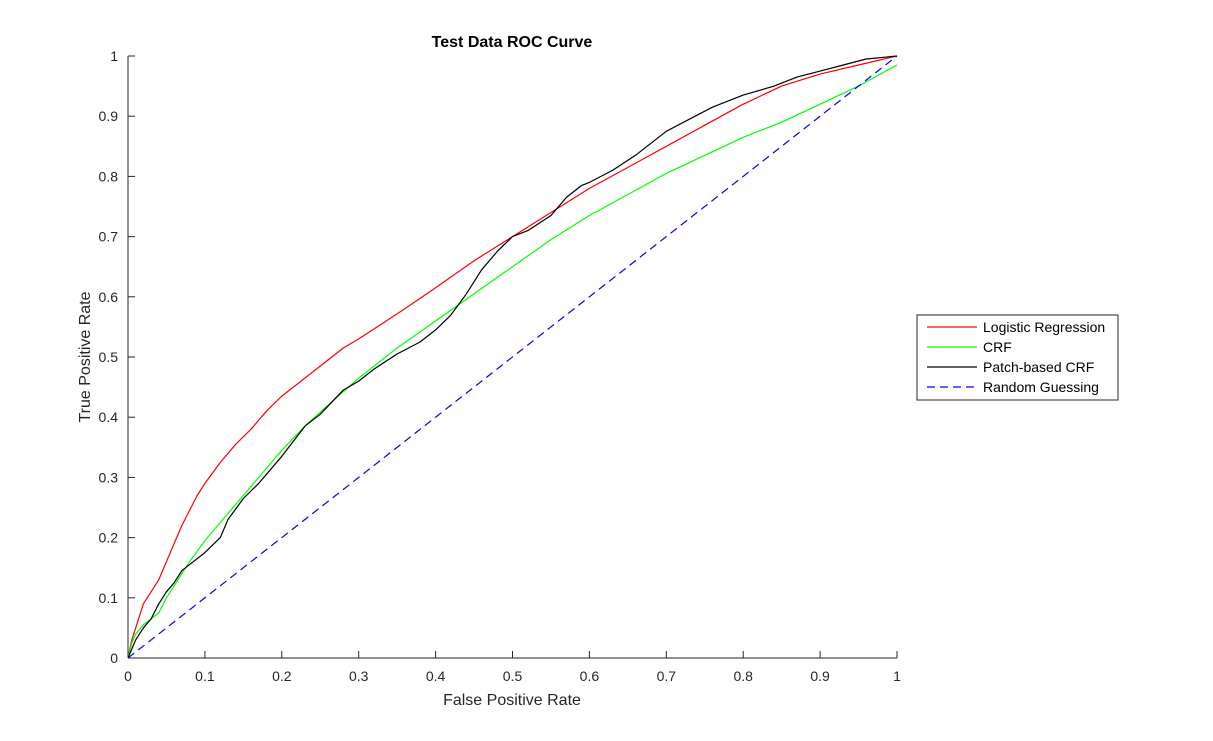 The image size is (1213, 741). What do you see at coordinates (897, 676) in the screenshot?
I see `x-tick-label: 1` at bounding box center [897, 676].